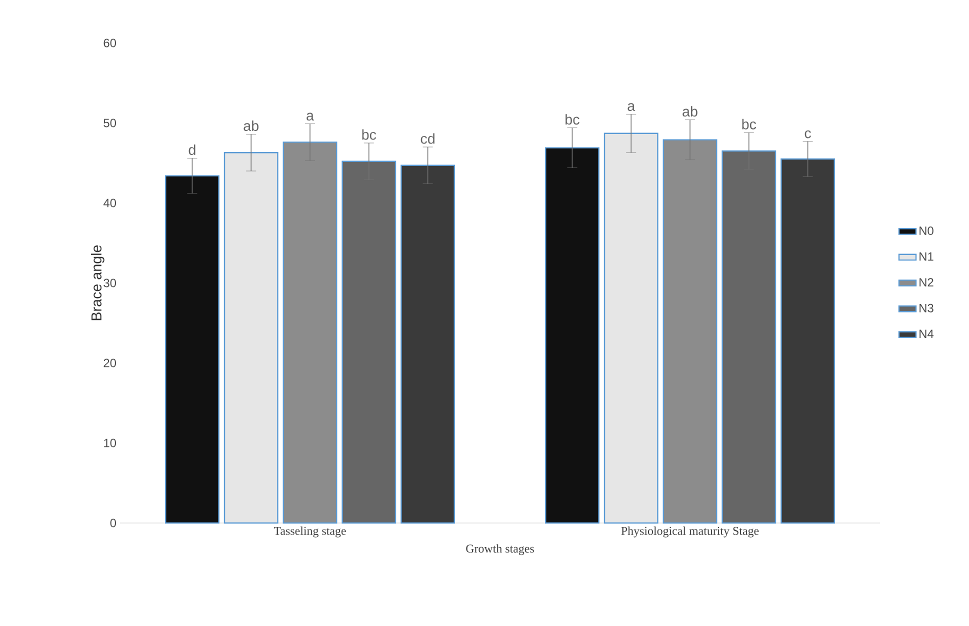 This screenshot has height=626, width=969. Describe the element at coordinates (310, 532) in the screenshot. I see `x-tick-label: Tasseling stage` at that location.